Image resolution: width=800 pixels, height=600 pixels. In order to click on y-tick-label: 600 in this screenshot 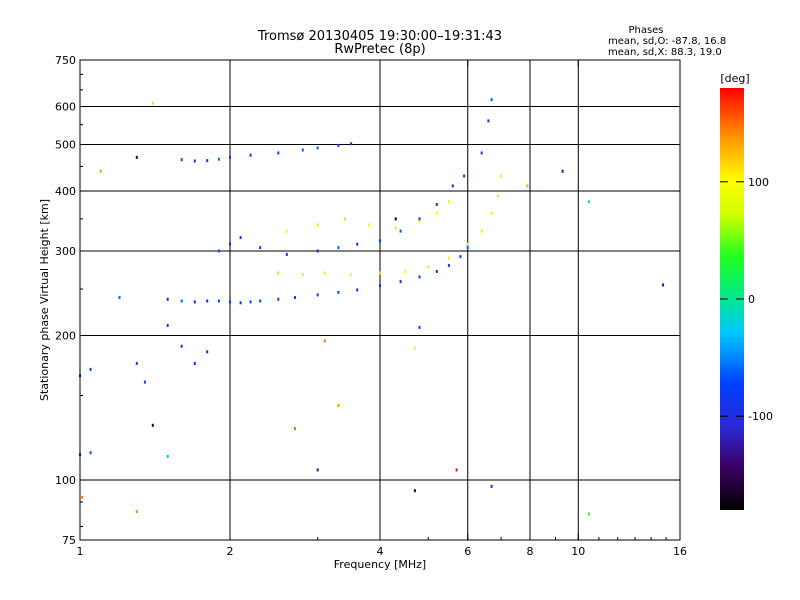, I will do `click(65, 107)`.